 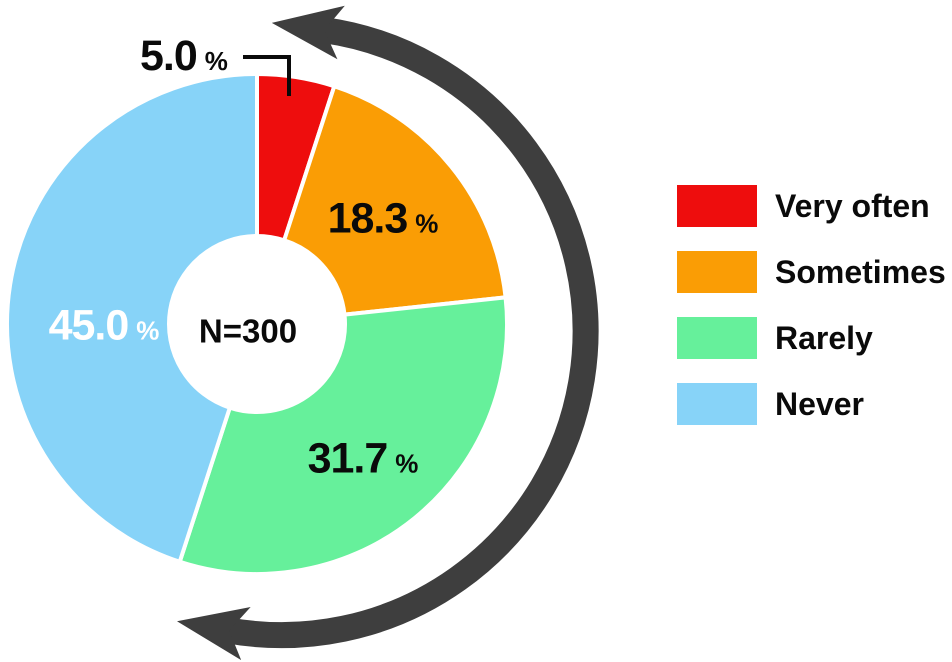 I want to click on callout-leader-line, so click(x=267, y=75).